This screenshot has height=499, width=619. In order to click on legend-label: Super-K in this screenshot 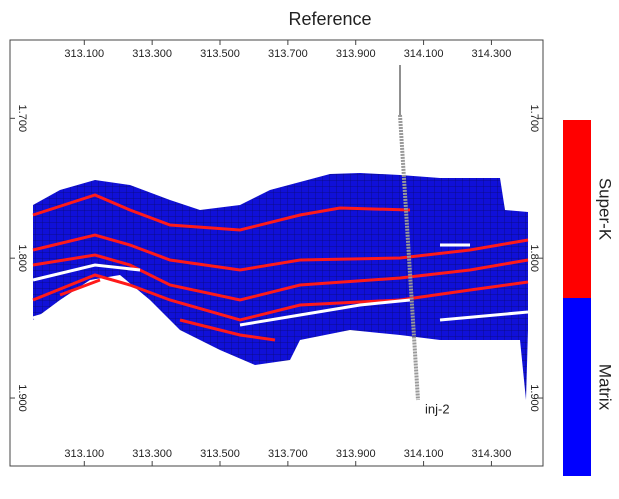, I will do `click(605, 209)`.